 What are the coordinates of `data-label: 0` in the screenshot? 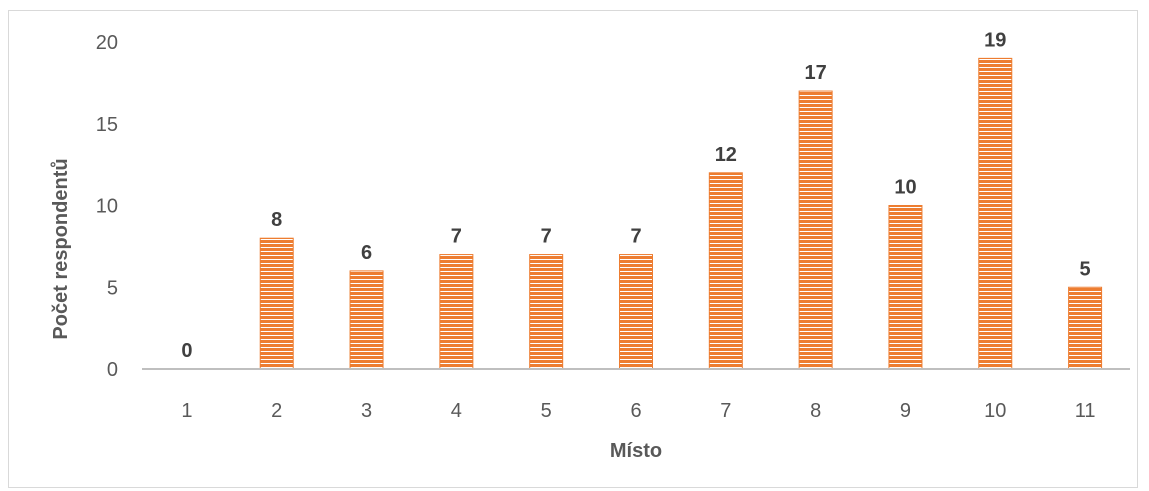 It's located at (186, 351).